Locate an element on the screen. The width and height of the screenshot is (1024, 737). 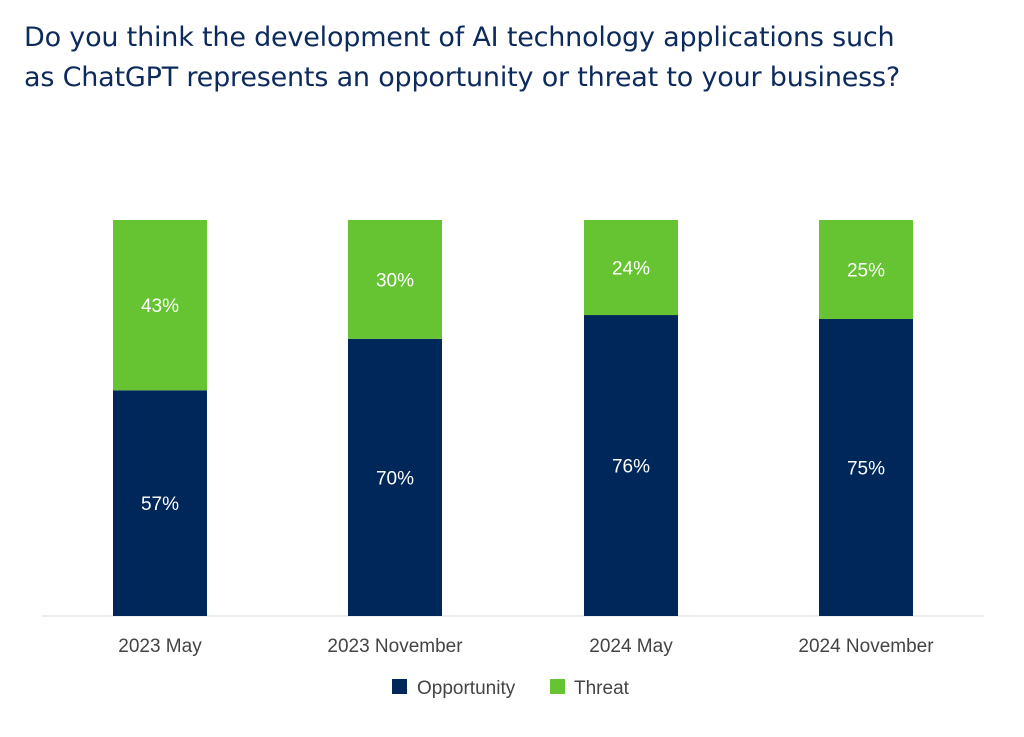
data-label-threat-2023-november: 30% is located at coordinates (395, 280).